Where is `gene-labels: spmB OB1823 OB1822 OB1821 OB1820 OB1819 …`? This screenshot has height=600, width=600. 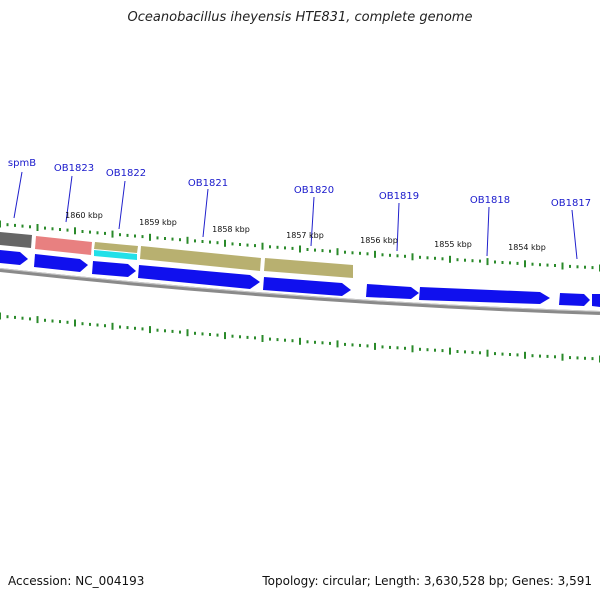 gene-labels: spmB OB1823 OB1822 OB1821 OB1820 OB1819 … is located at coordinates (299, 183).